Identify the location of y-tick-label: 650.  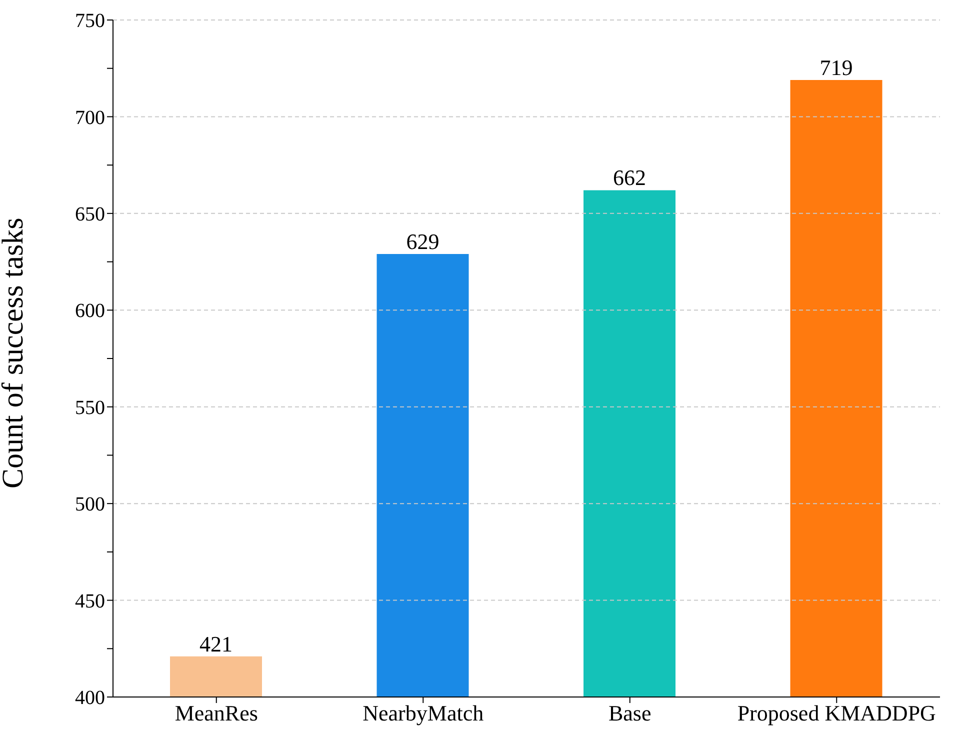
(90, 215).